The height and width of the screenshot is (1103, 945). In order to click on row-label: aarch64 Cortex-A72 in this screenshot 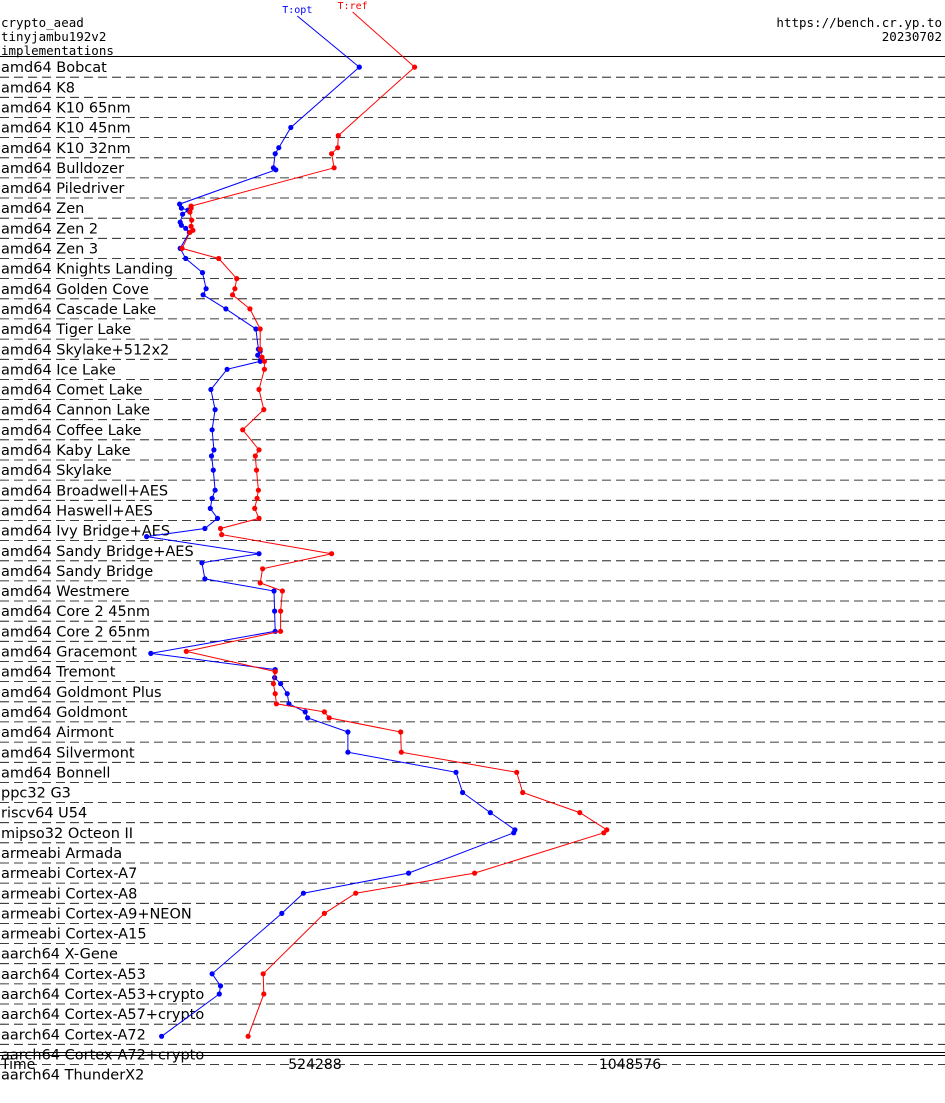, I will do `click(73, 1035)`.